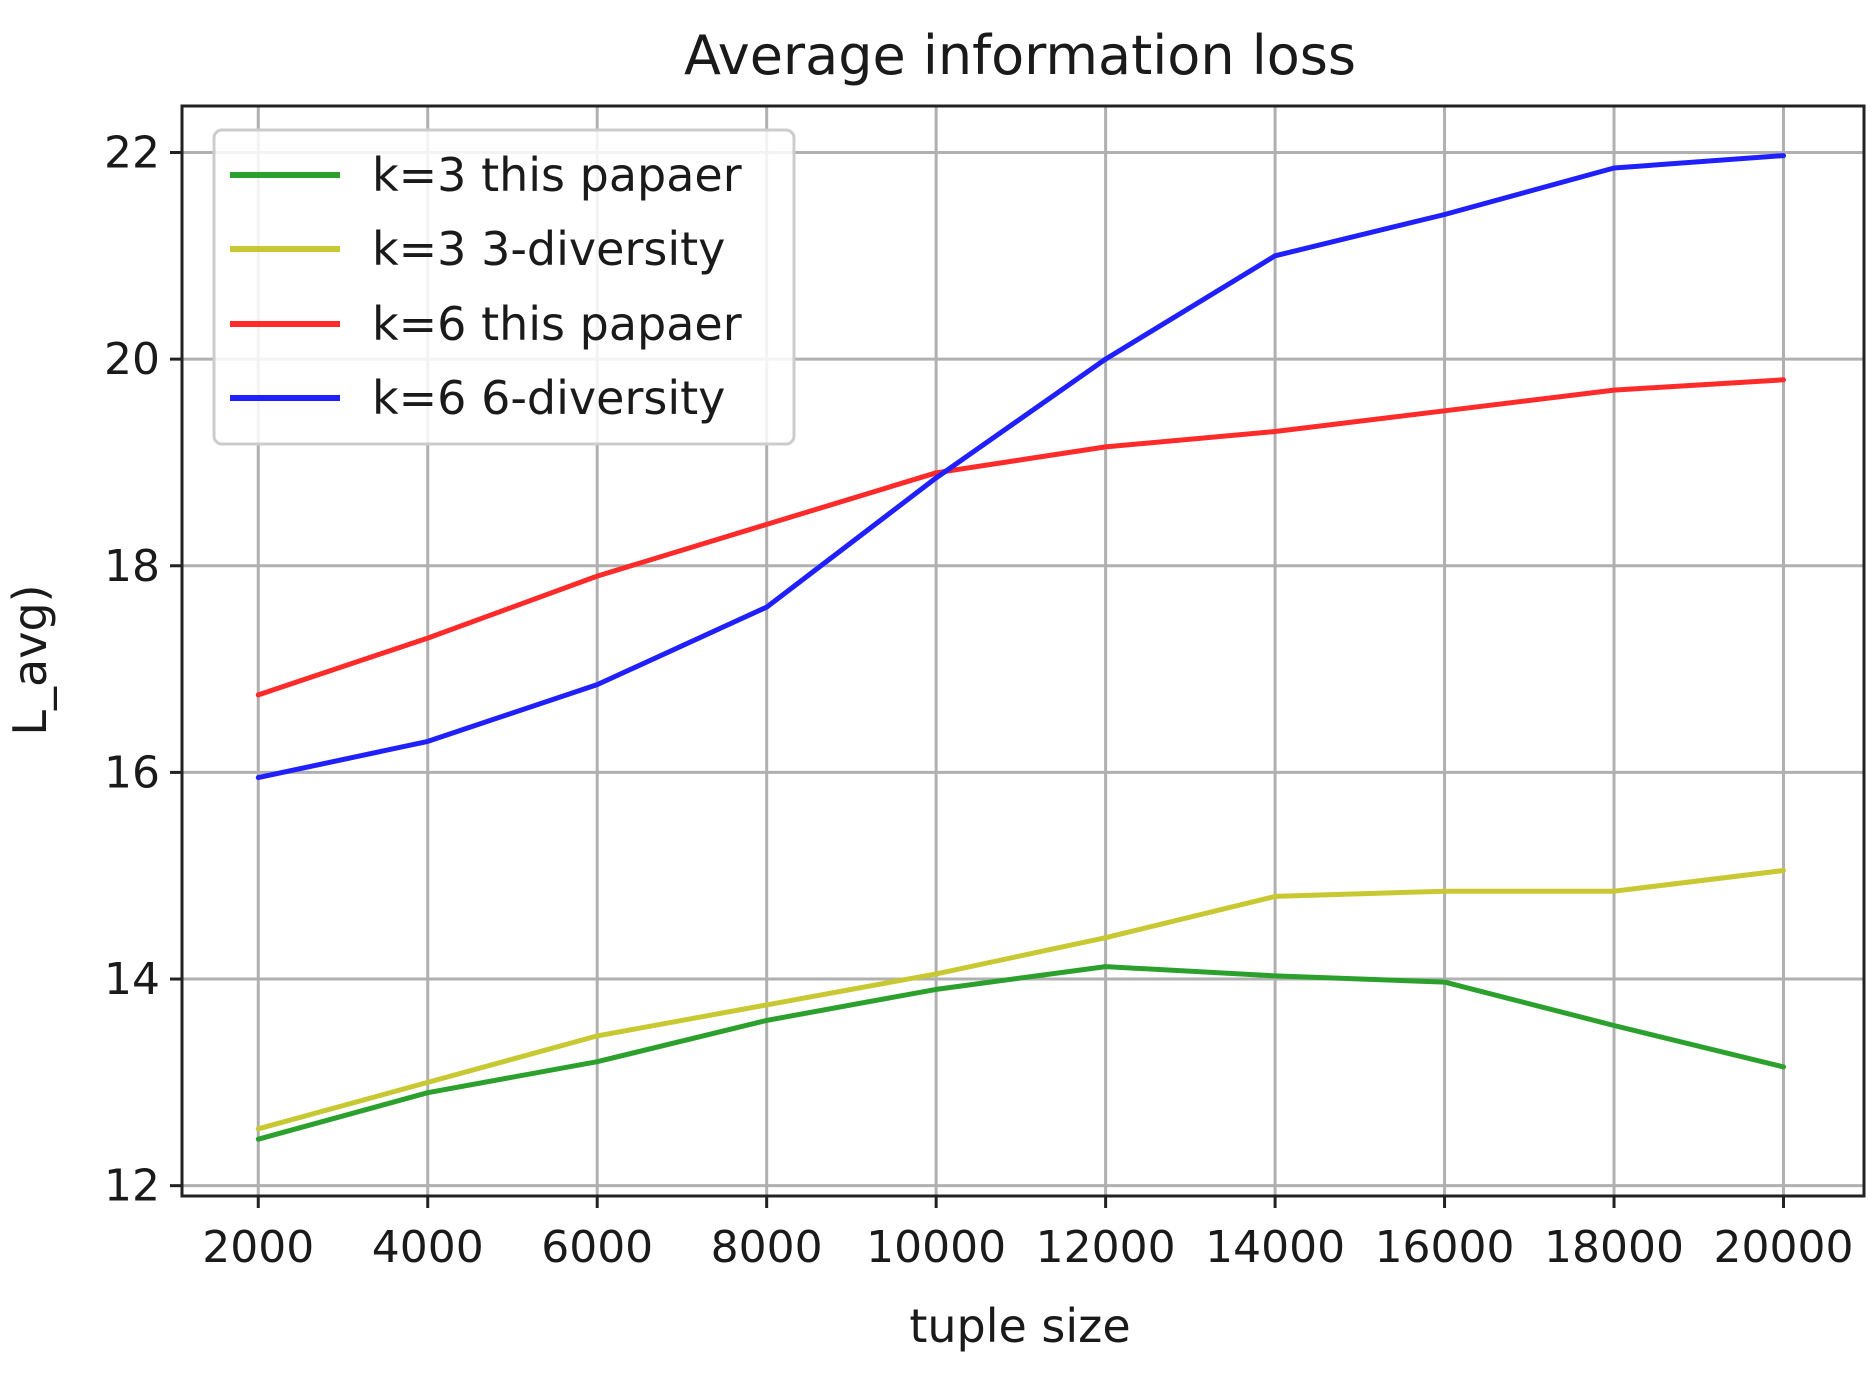 This screenshot has width=1875, height=1374. What do you see at coordinates (132, 979) in the screenshot?
I see `y-tick-label: 14` at bounding box center [132, 979].